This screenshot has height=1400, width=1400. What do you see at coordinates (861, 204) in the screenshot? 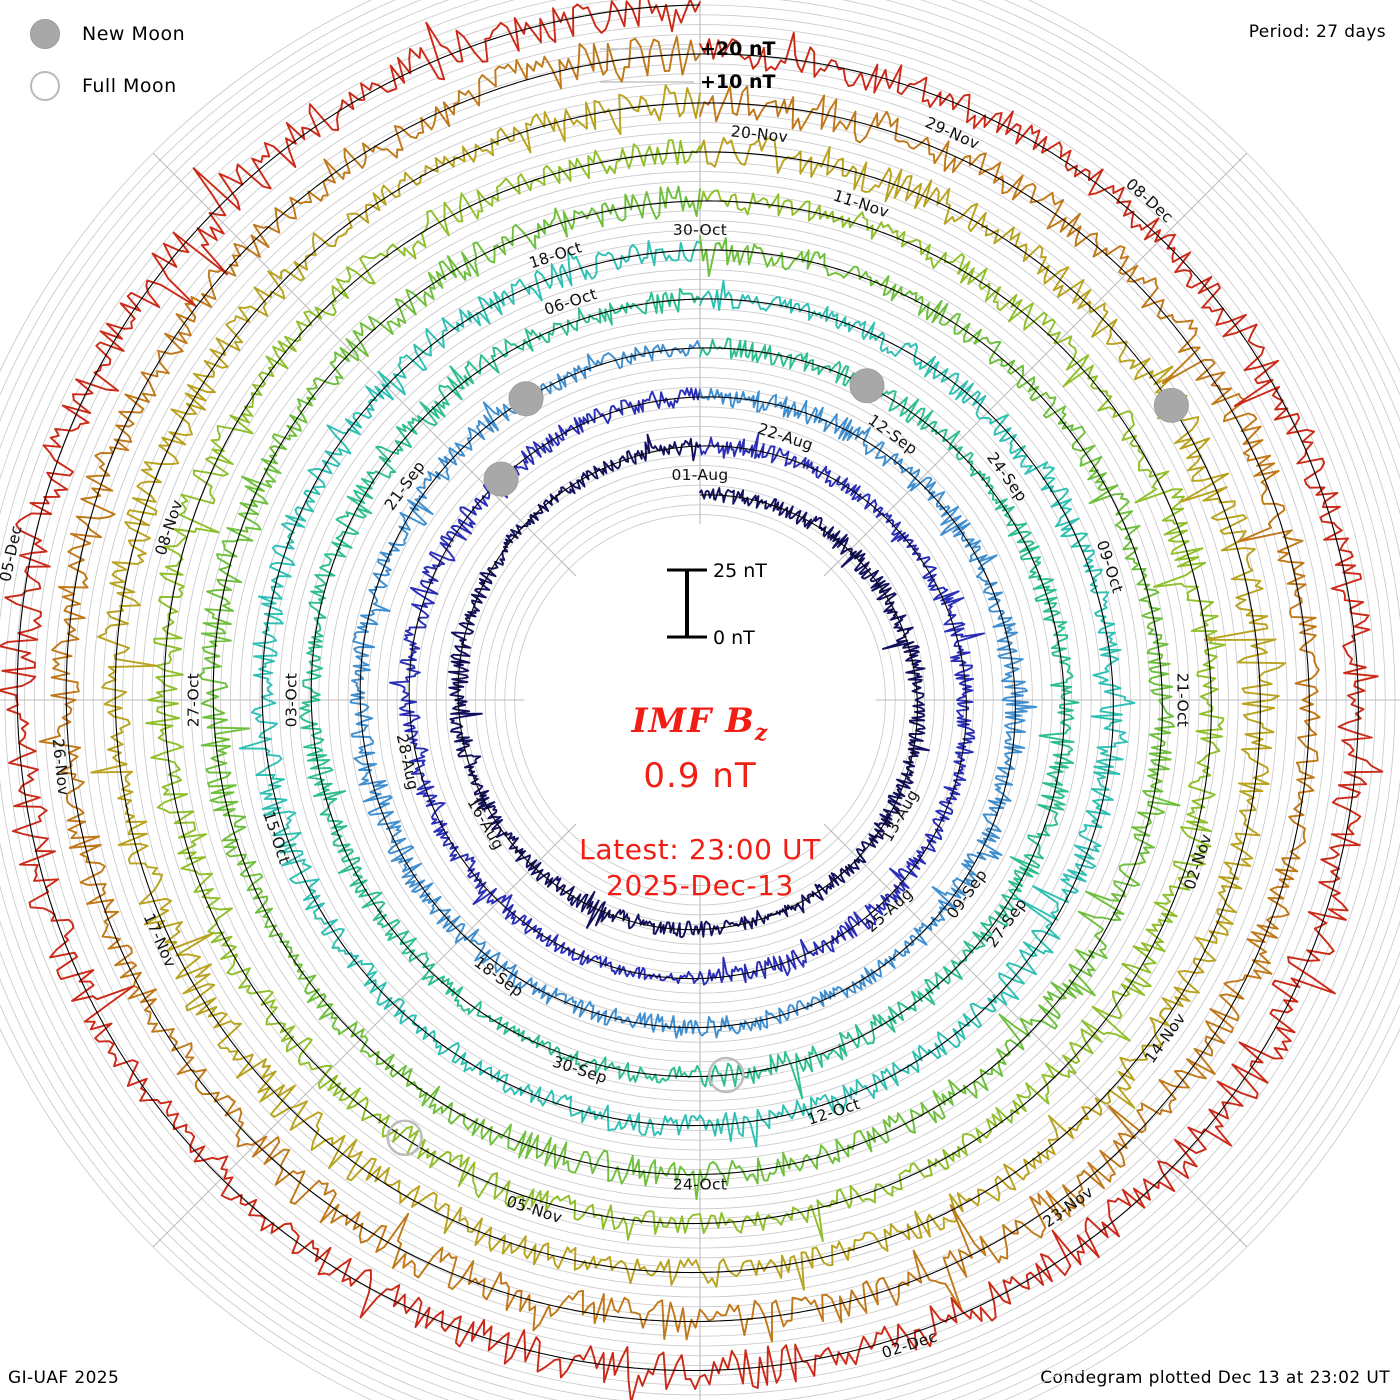
I see `date-tick-label: 11-Nov` at bounding box center [861, 204].